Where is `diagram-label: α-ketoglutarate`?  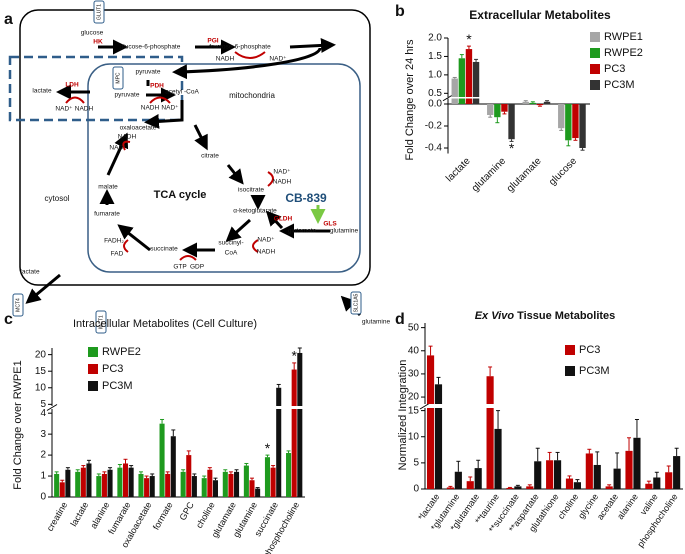 diagram-label: α-ketoglutarate is located at coordinates (255, 211).